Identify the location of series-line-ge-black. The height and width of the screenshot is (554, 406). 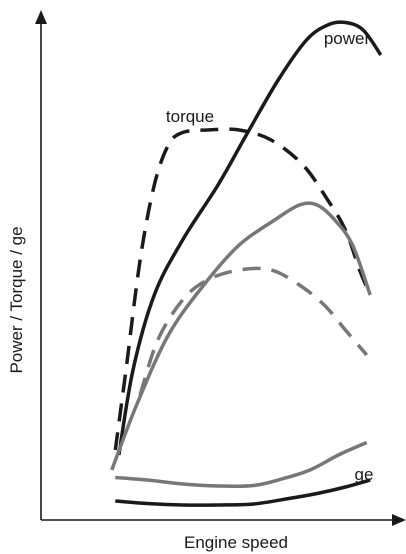
(243, 492).